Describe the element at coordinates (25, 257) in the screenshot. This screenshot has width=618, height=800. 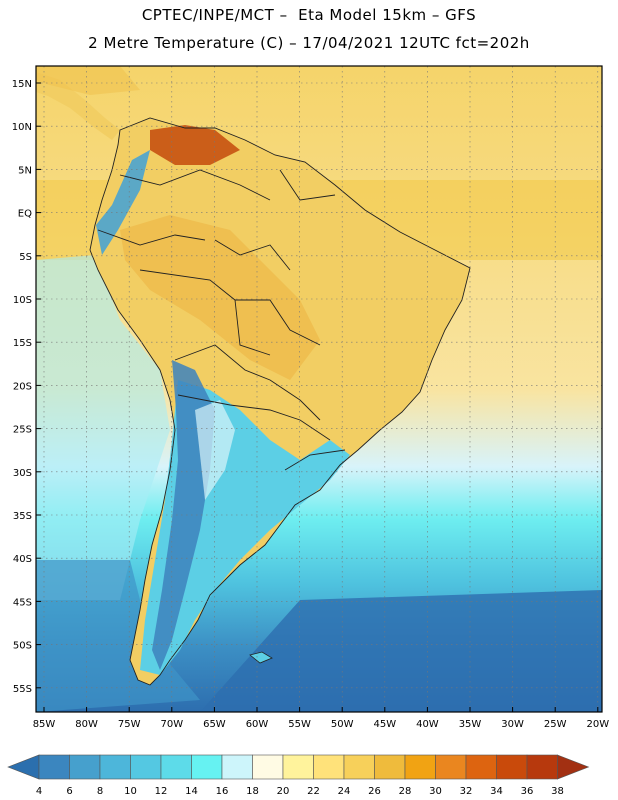
I see `lat-label: 5S` at that location.